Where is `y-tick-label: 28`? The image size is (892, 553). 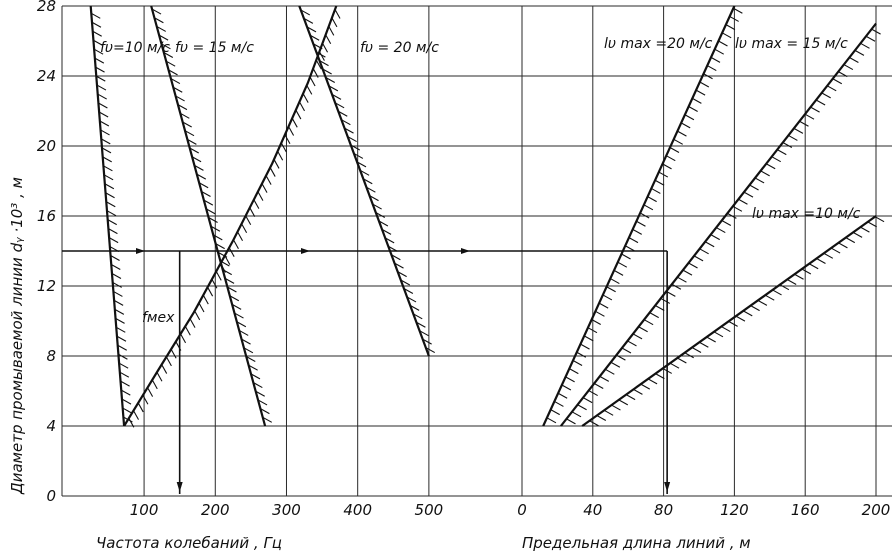
y-tick-label: 28 is located at coordinates (46, 7).